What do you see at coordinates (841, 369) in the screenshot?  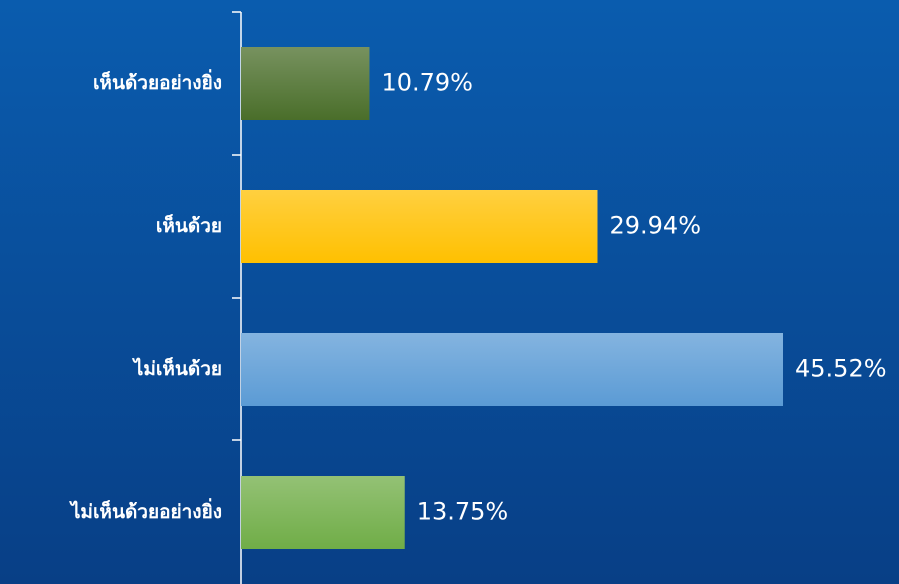 I see `value-label: 45.52%` at bounding box center [841, 369].